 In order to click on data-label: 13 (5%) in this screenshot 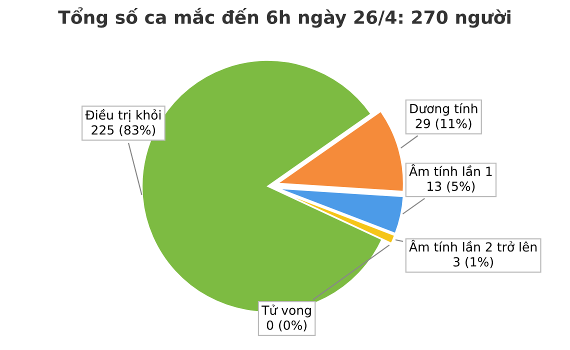, I will do `click(451, 186)`.